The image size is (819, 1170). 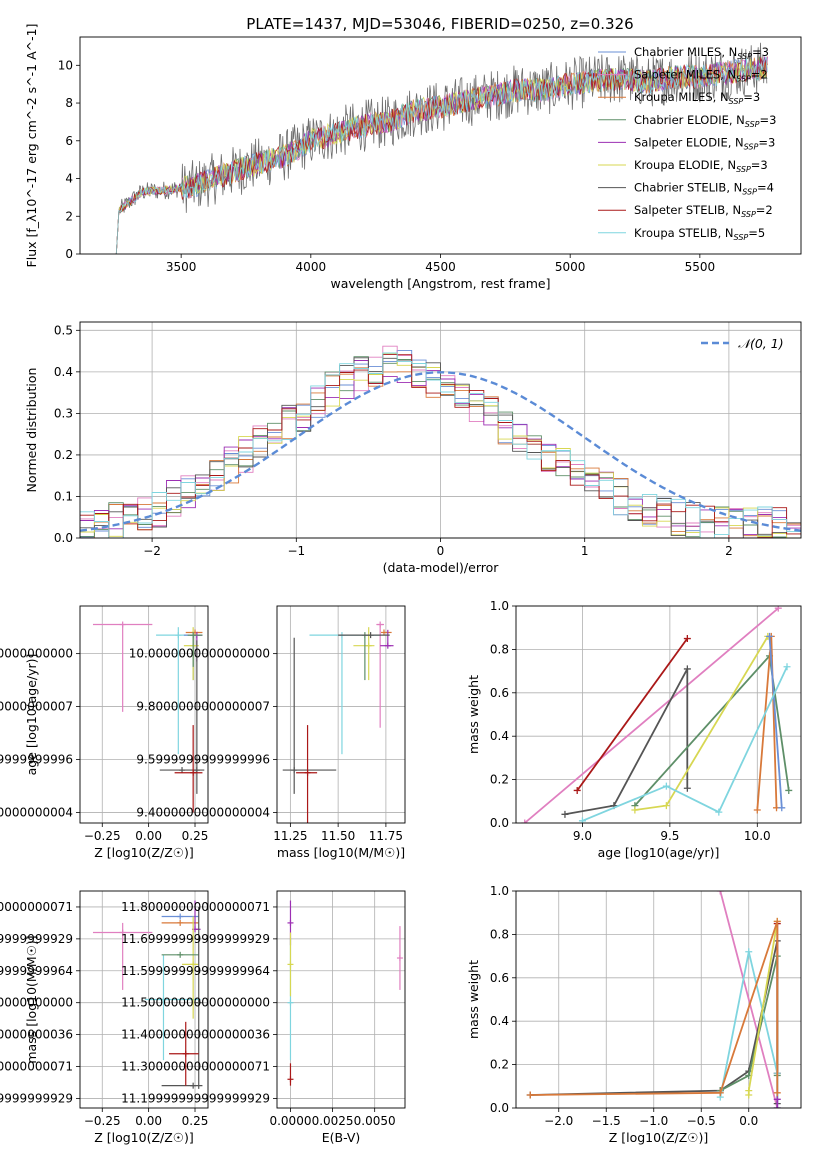 I want to click on x-tick-label: 5500, so click(x=700, y=267).